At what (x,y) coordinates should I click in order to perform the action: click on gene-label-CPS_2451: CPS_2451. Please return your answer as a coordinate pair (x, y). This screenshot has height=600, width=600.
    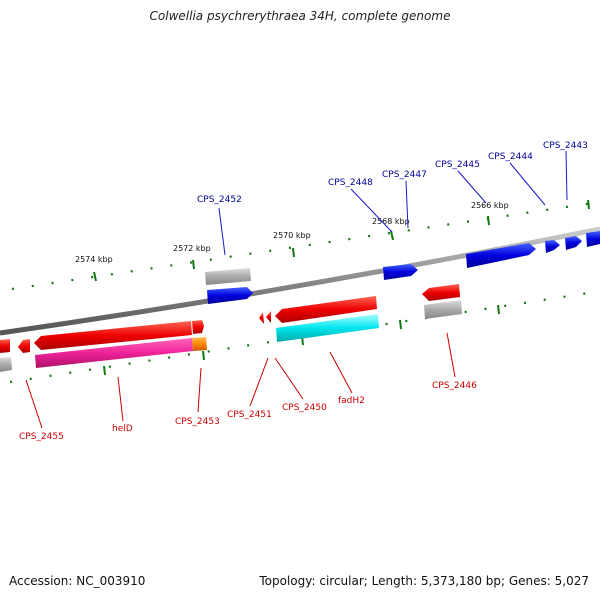
    Looking at the image, I should click on (249, 415).